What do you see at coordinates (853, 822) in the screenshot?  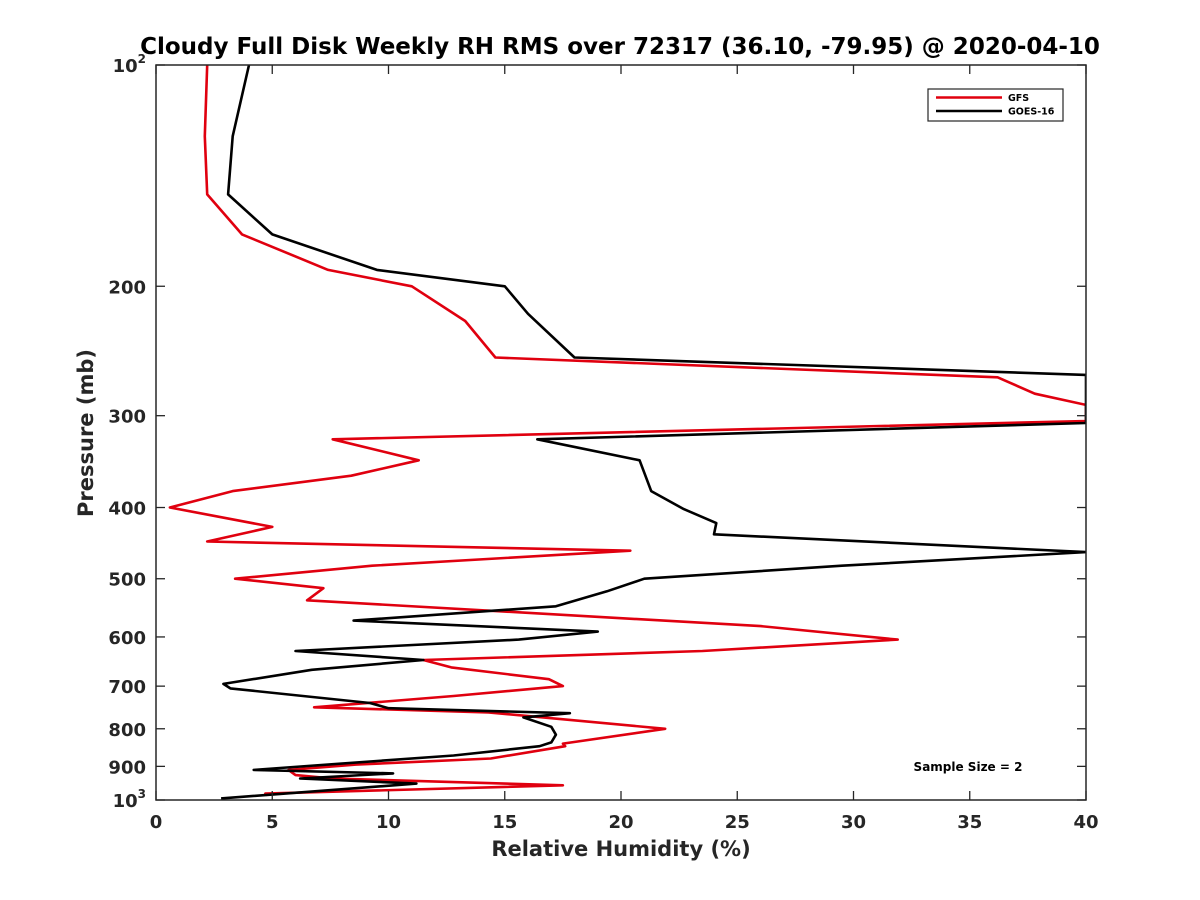 I see `x-tick-label: 30` at bounding box center [853, 822].